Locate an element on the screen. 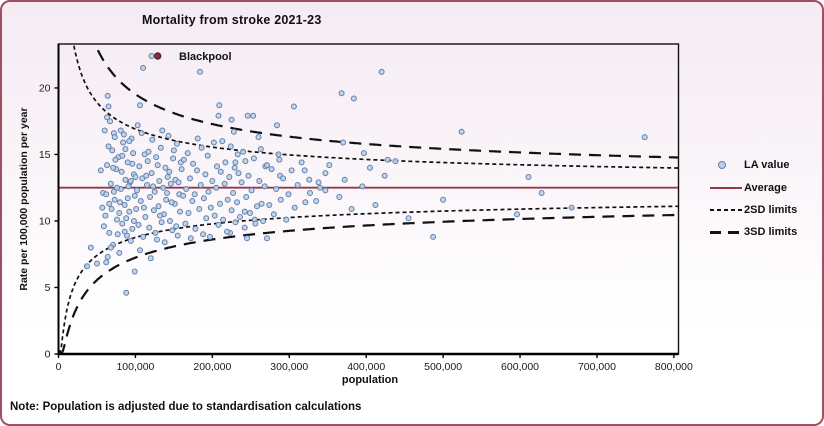 The height and width of the screenshot is (426, 824). y-tick-label: 15 is located at coordinates (45, 155).